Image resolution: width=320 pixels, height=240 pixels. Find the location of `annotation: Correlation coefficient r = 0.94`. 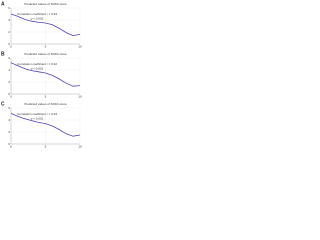

annotation: Correlation coefficient r = 0.94 is located at coordinates (37, 14).